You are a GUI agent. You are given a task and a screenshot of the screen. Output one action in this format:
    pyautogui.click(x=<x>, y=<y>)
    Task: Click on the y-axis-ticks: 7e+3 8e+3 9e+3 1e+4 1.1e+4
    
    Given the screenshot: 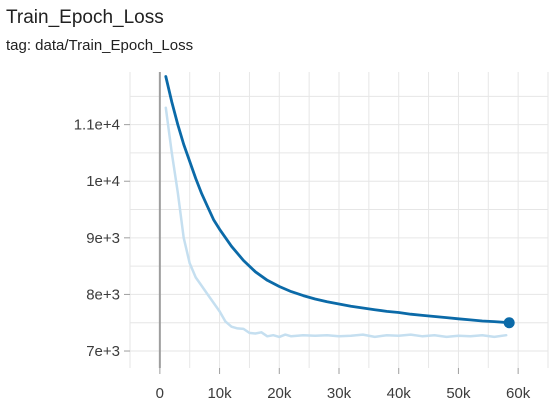 What is the action you would take?
    pyautogui.click(x=102, y=238)
    